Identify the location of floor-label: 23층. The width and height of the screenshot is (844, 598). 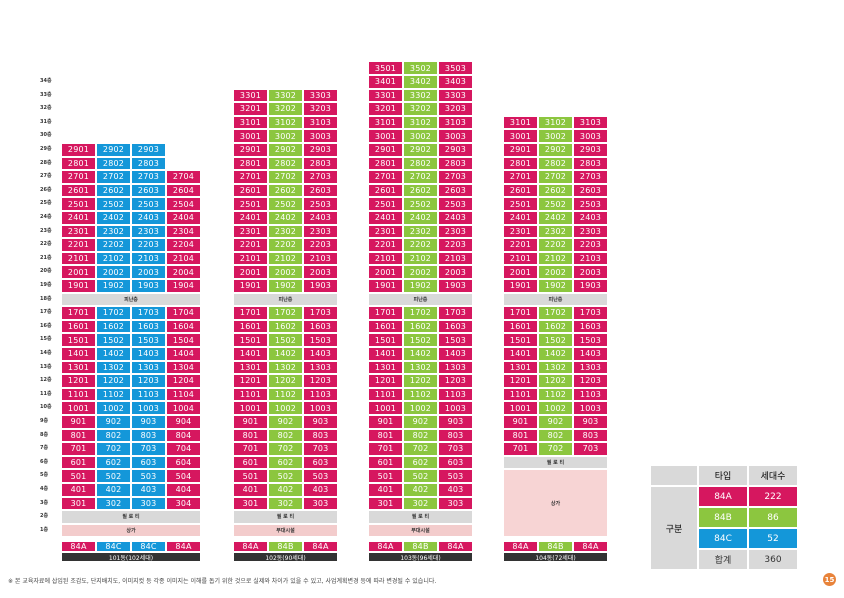
(46, 230).